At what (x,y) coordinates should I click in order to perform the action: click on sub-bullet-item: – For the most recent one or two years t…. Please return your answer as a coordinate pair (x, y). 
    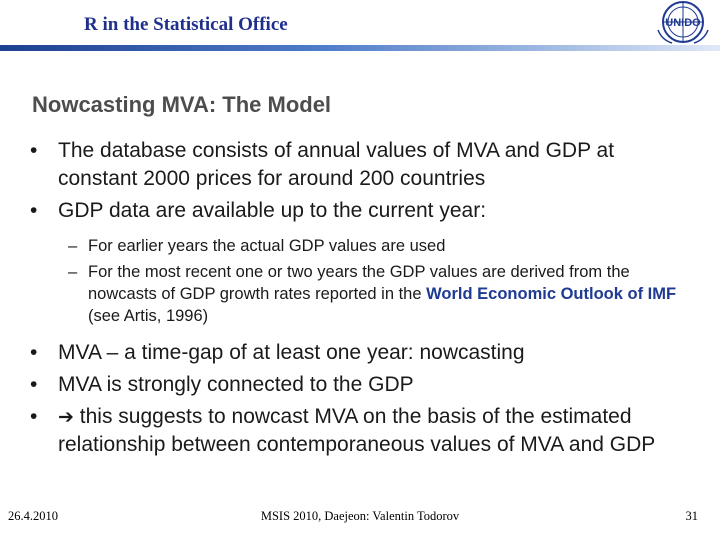
    Looking at the image, I should click on (360, 294).